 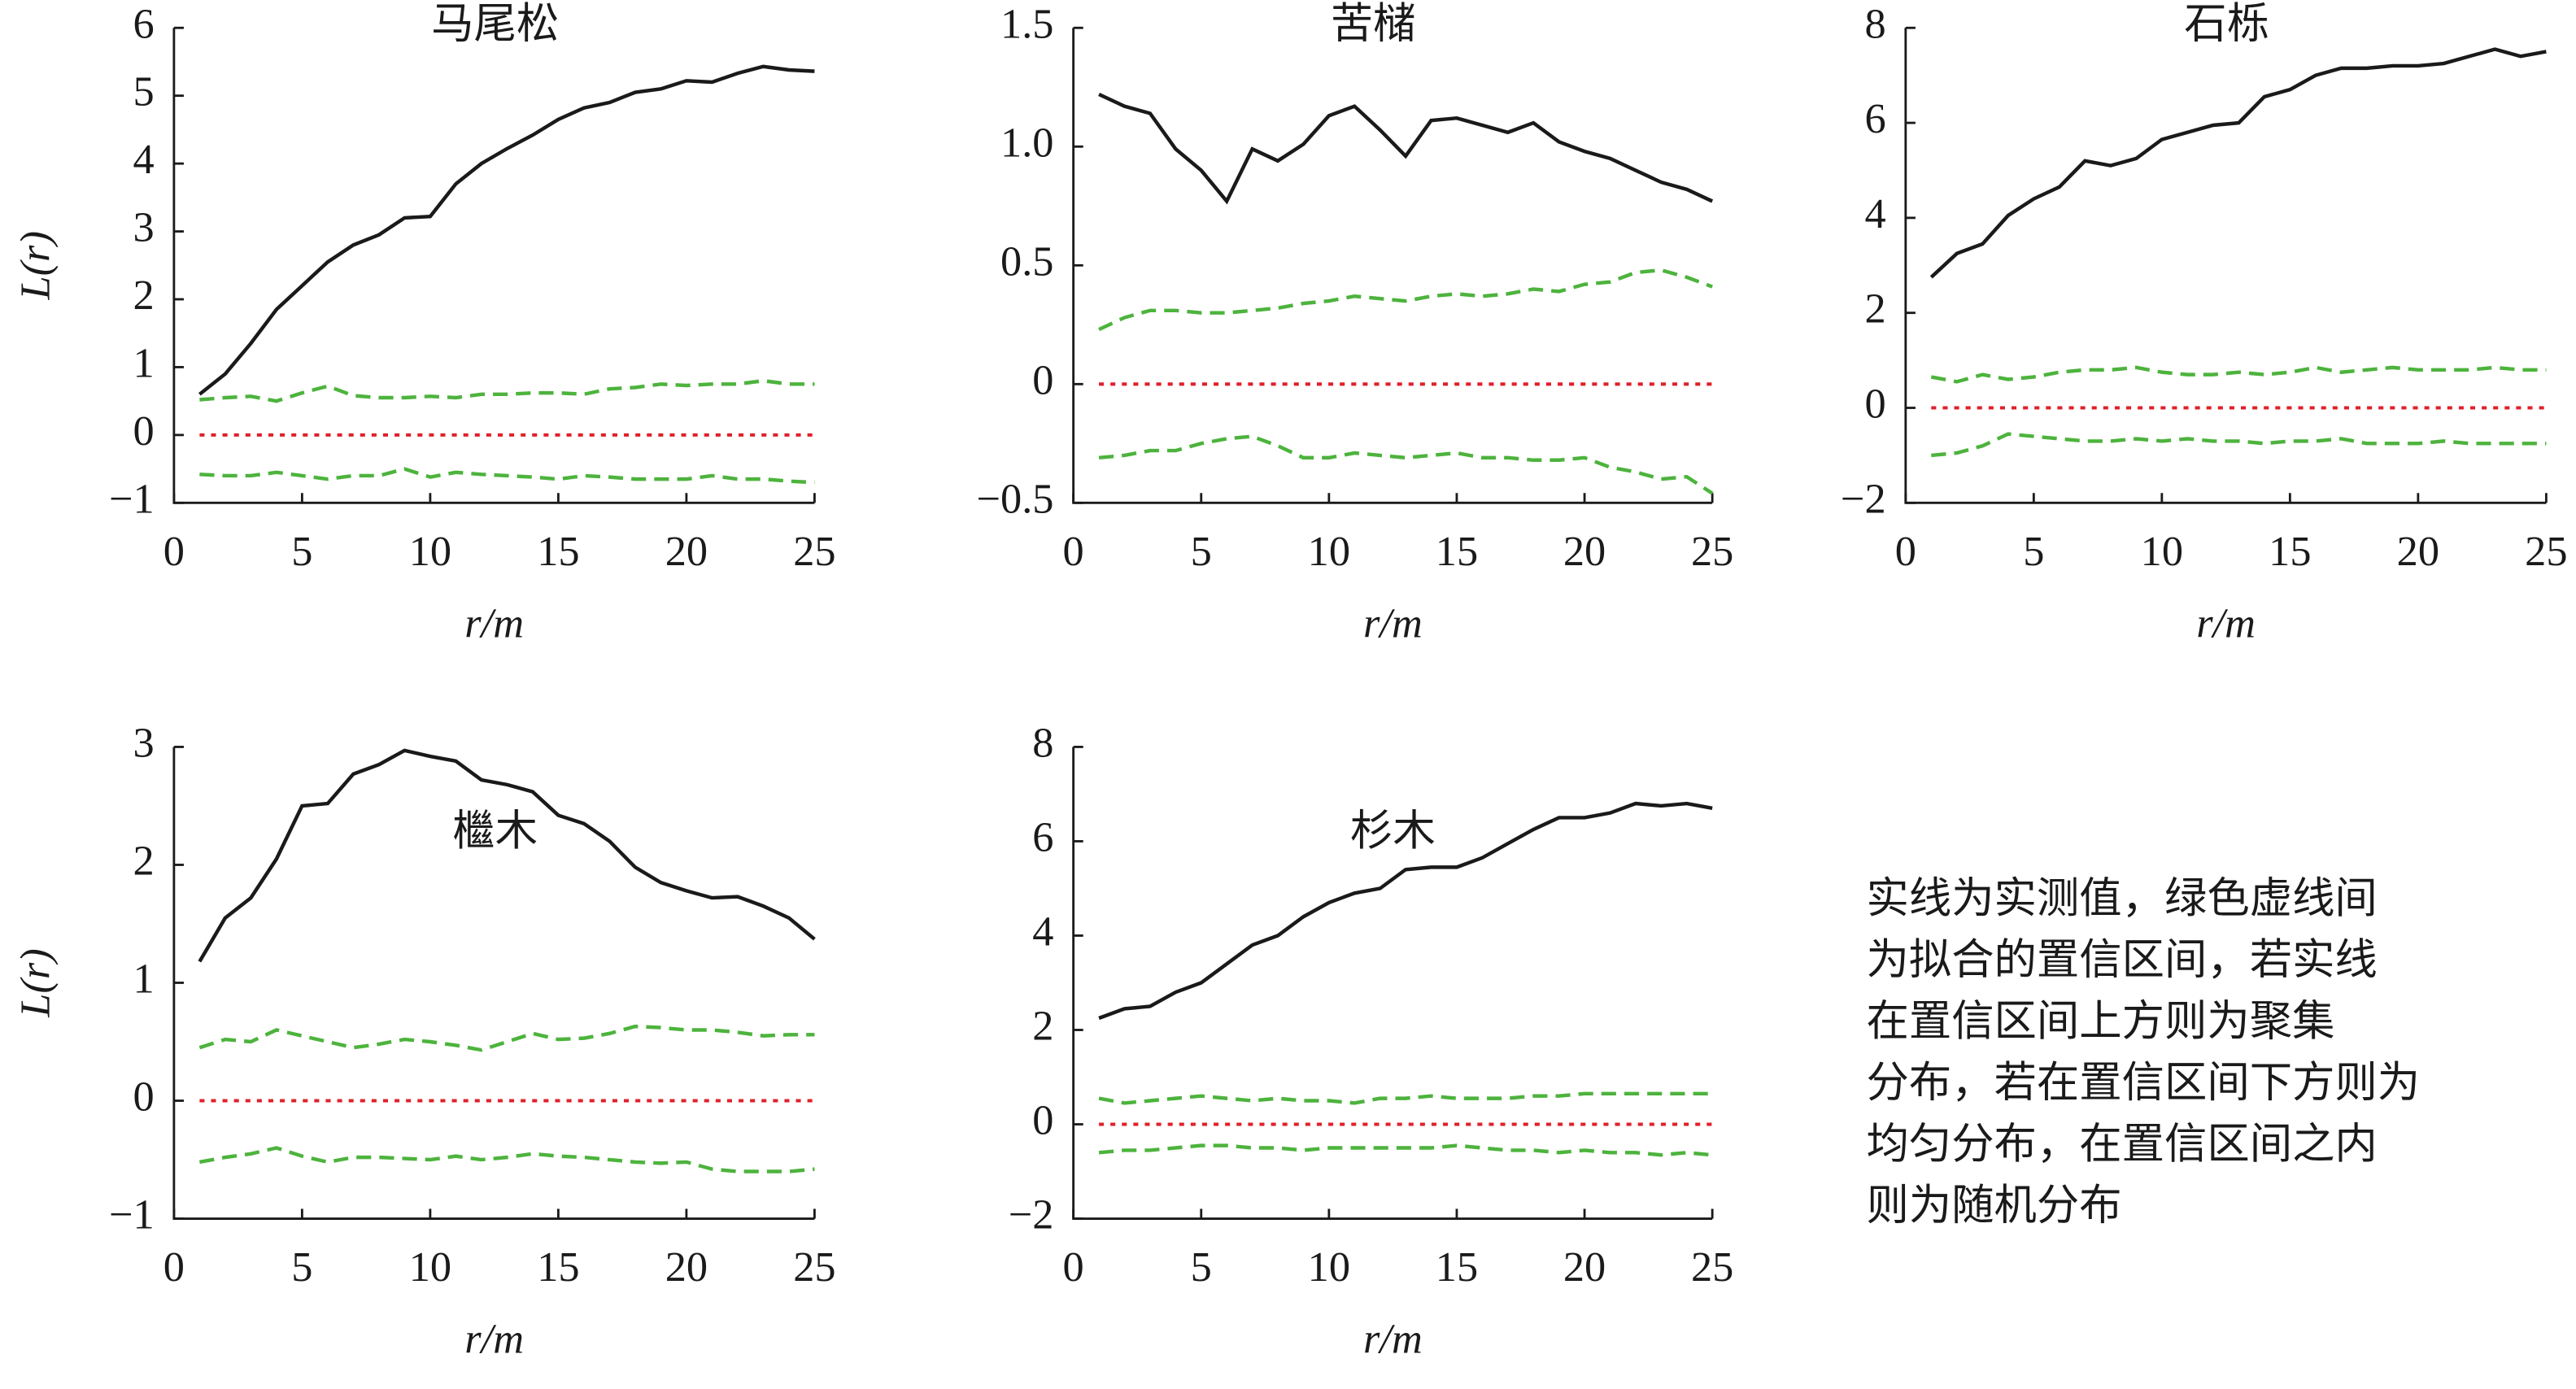 What do you see at coordinates (1993, 1205) in the screenshot?
I see `note-line: 则为随机分布` at bounding box center [1993, 1205].